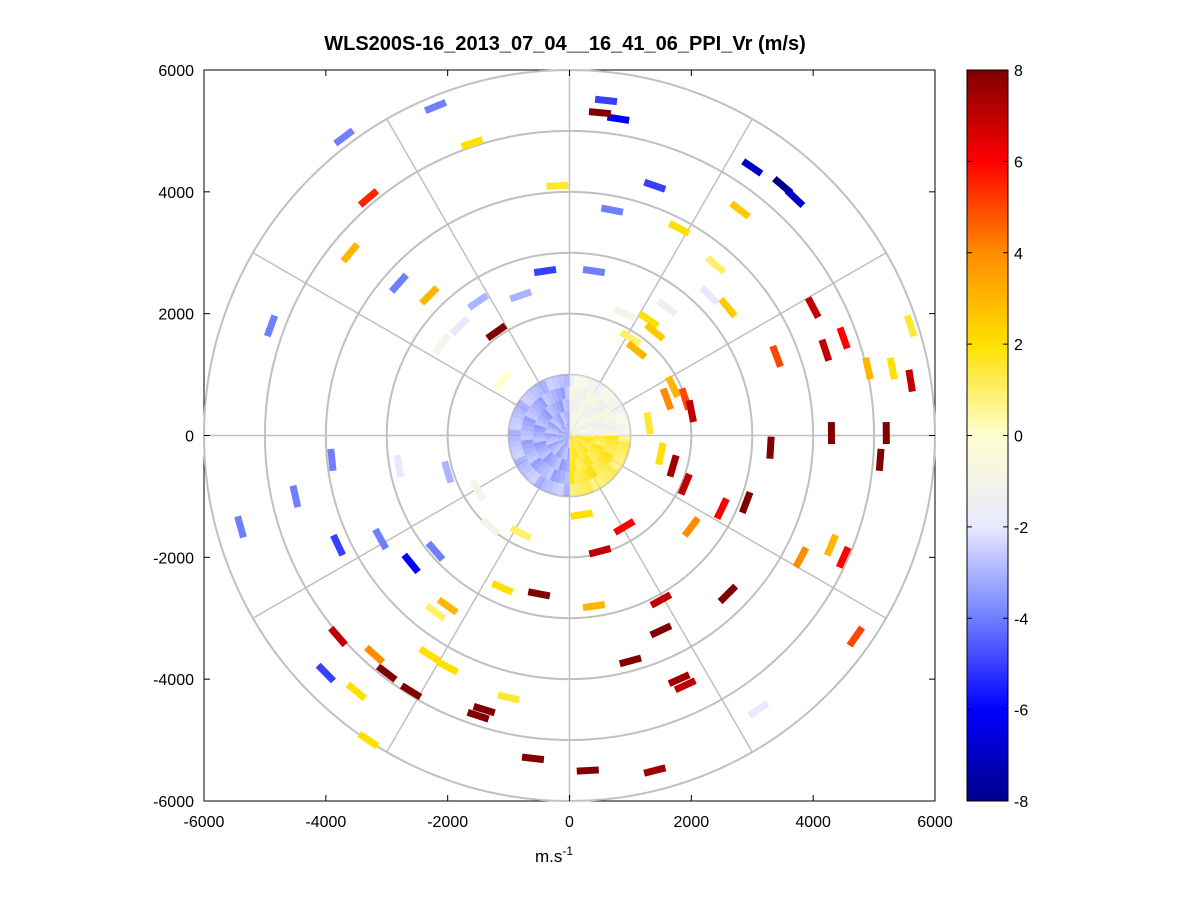 Image resolution: width=1201 pixels, height=901 pixels. I want to click on colorbar-tick-label: -6, so click(1021, 711).